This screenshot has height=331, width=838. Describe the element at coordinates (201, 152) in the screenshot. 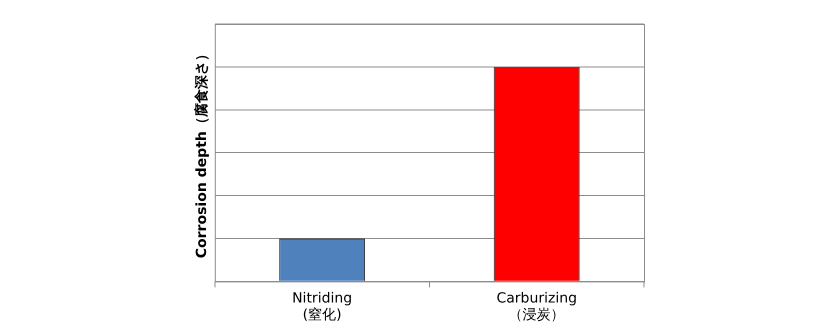

I see `y-axis-title: Corrosion depth（腐食深さ）` at that location.